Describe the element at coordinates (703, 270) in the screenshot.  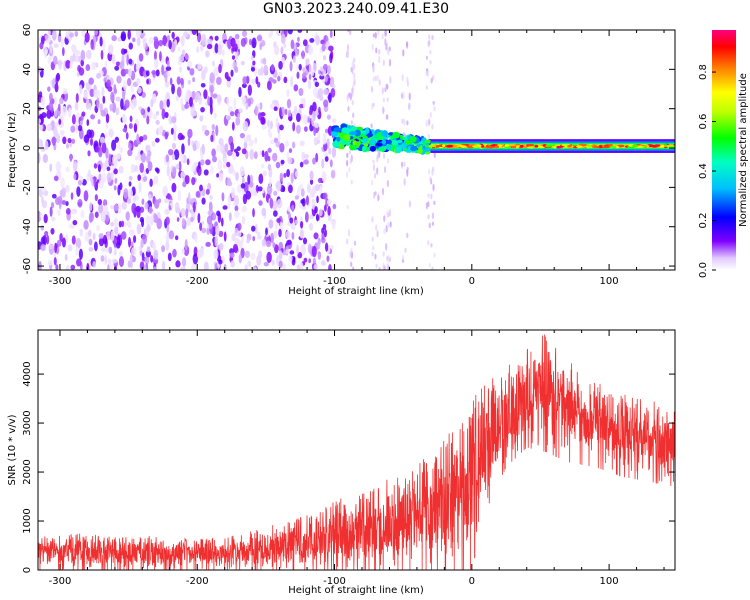
I see `colorbar-tick-label: 0.0` at that location.